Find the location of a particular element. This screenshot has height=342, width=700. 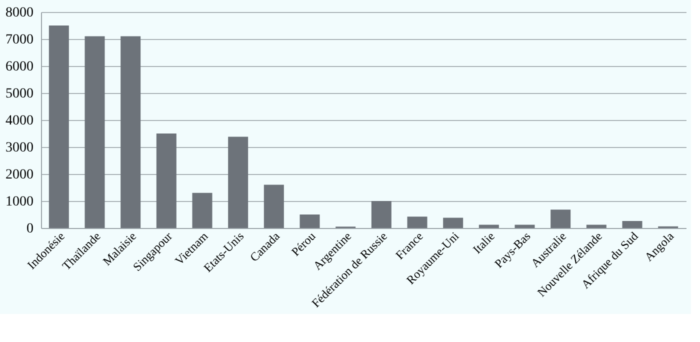

y-tick-label: 4000 is located at coordinates (20, 121).